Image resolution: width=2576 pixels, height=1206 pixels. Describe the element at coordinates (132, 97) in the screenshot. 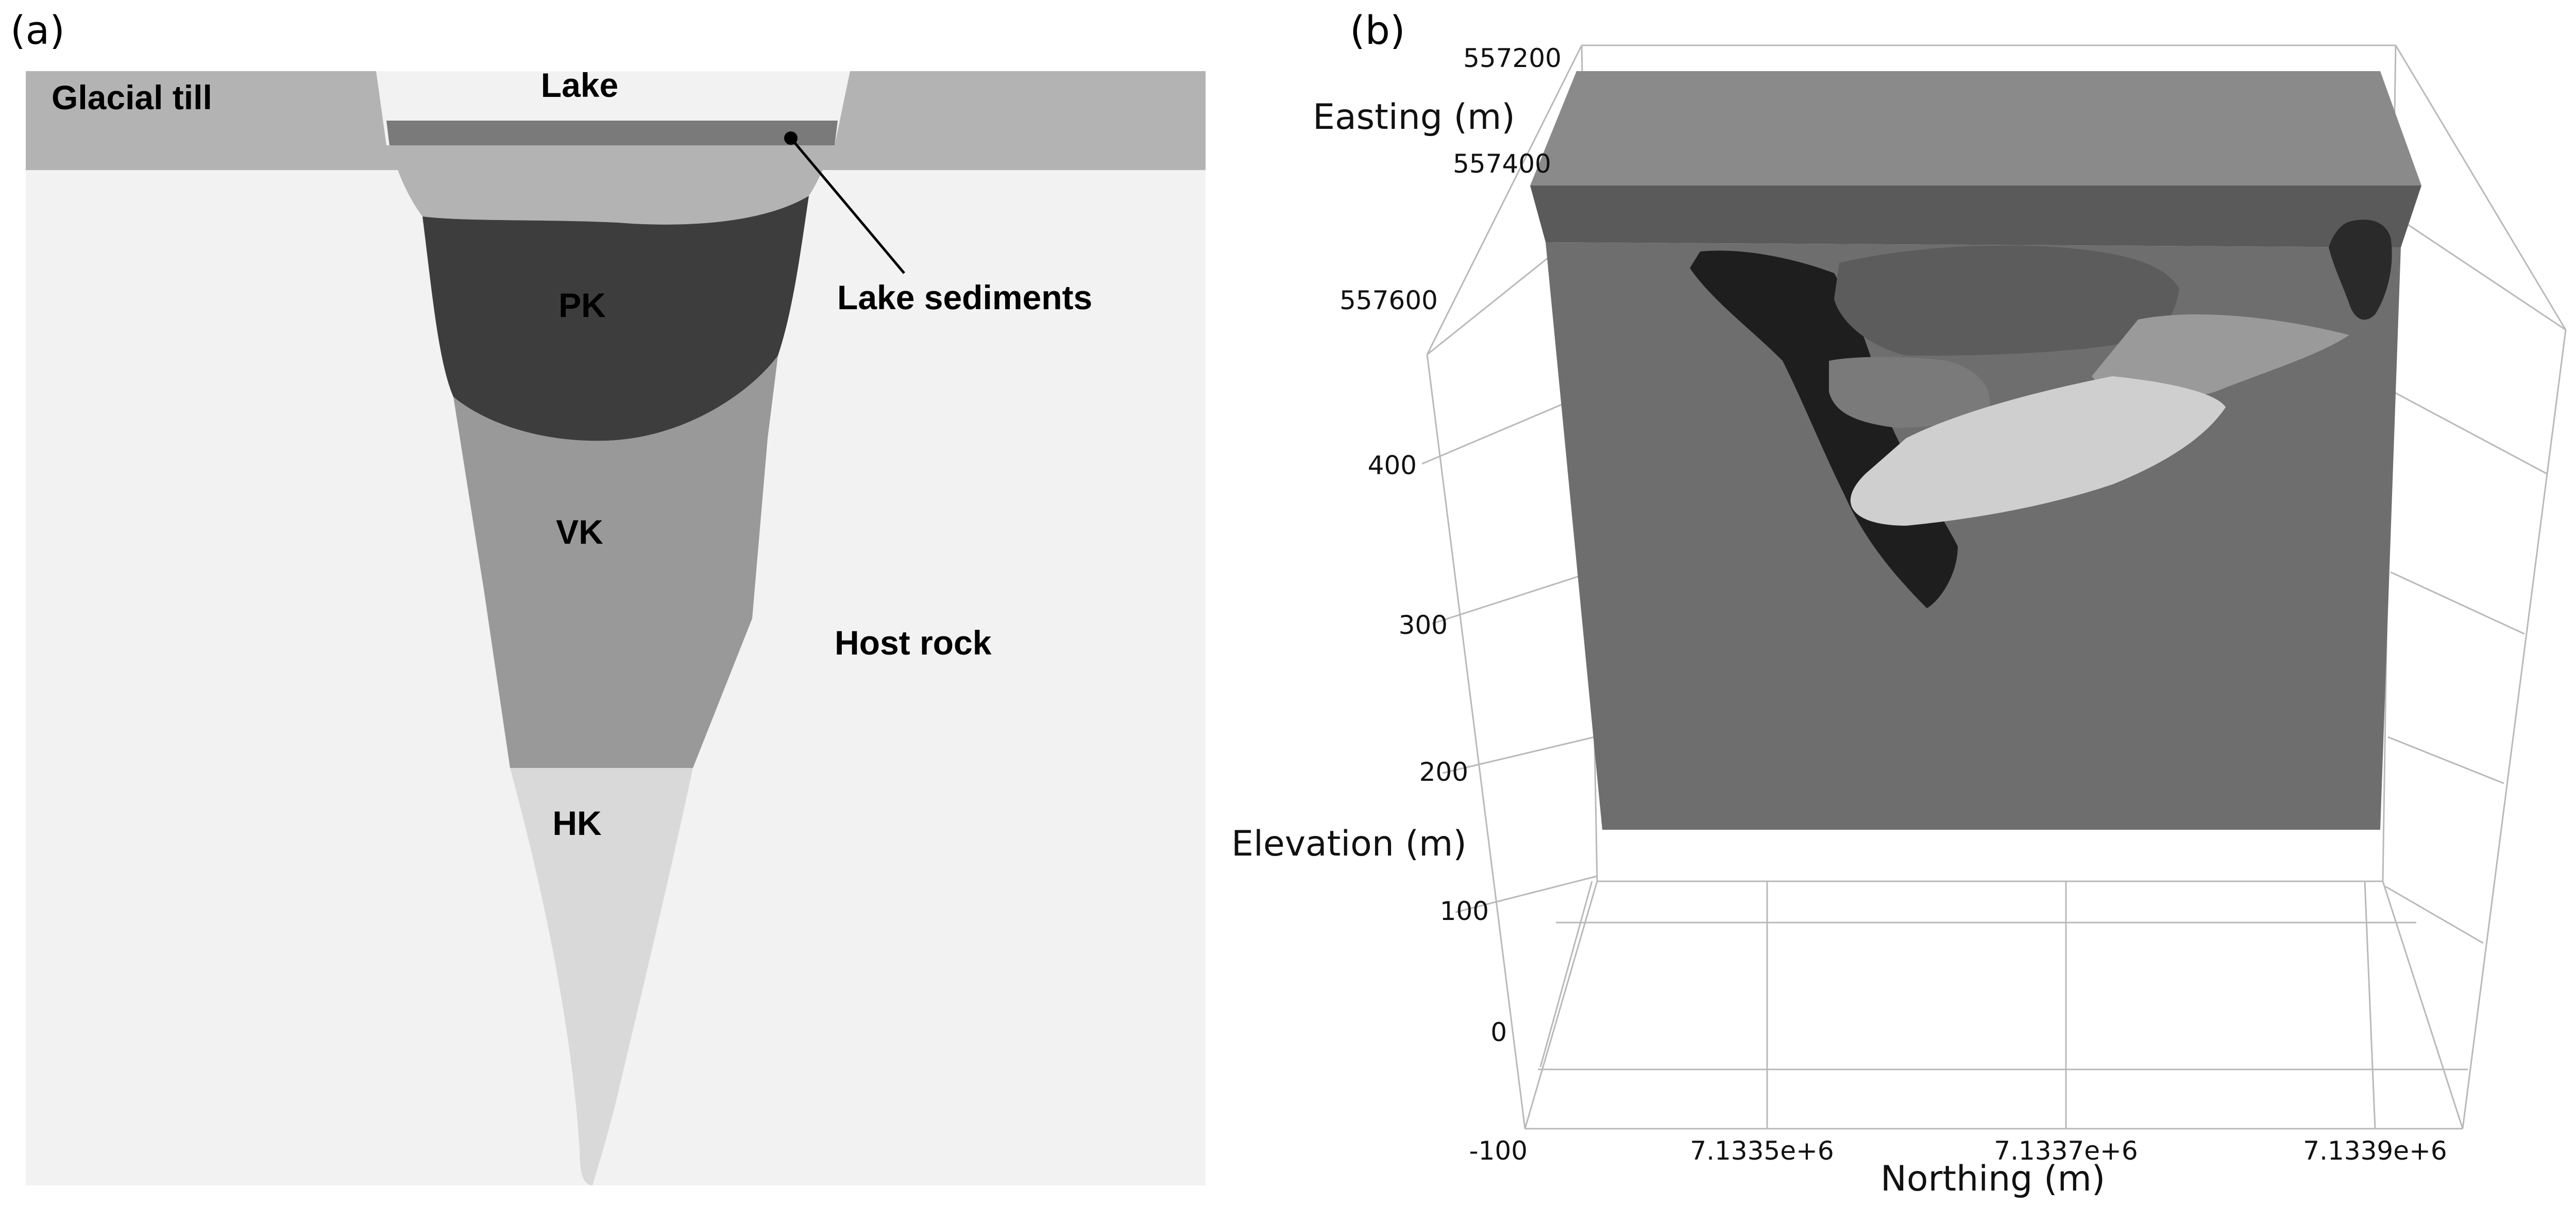

I see `label-glacial-till: Glacial till` at that location.